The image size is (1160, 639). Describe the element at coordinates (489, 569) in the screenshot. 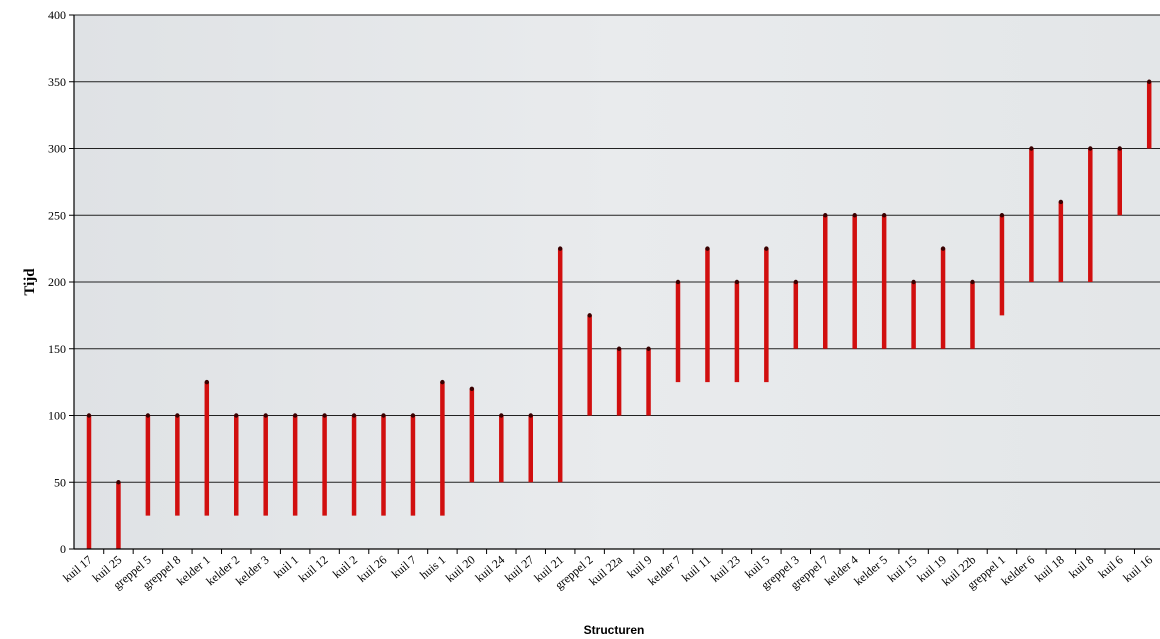

I see `x-tick-label: kuil 24` at that location.